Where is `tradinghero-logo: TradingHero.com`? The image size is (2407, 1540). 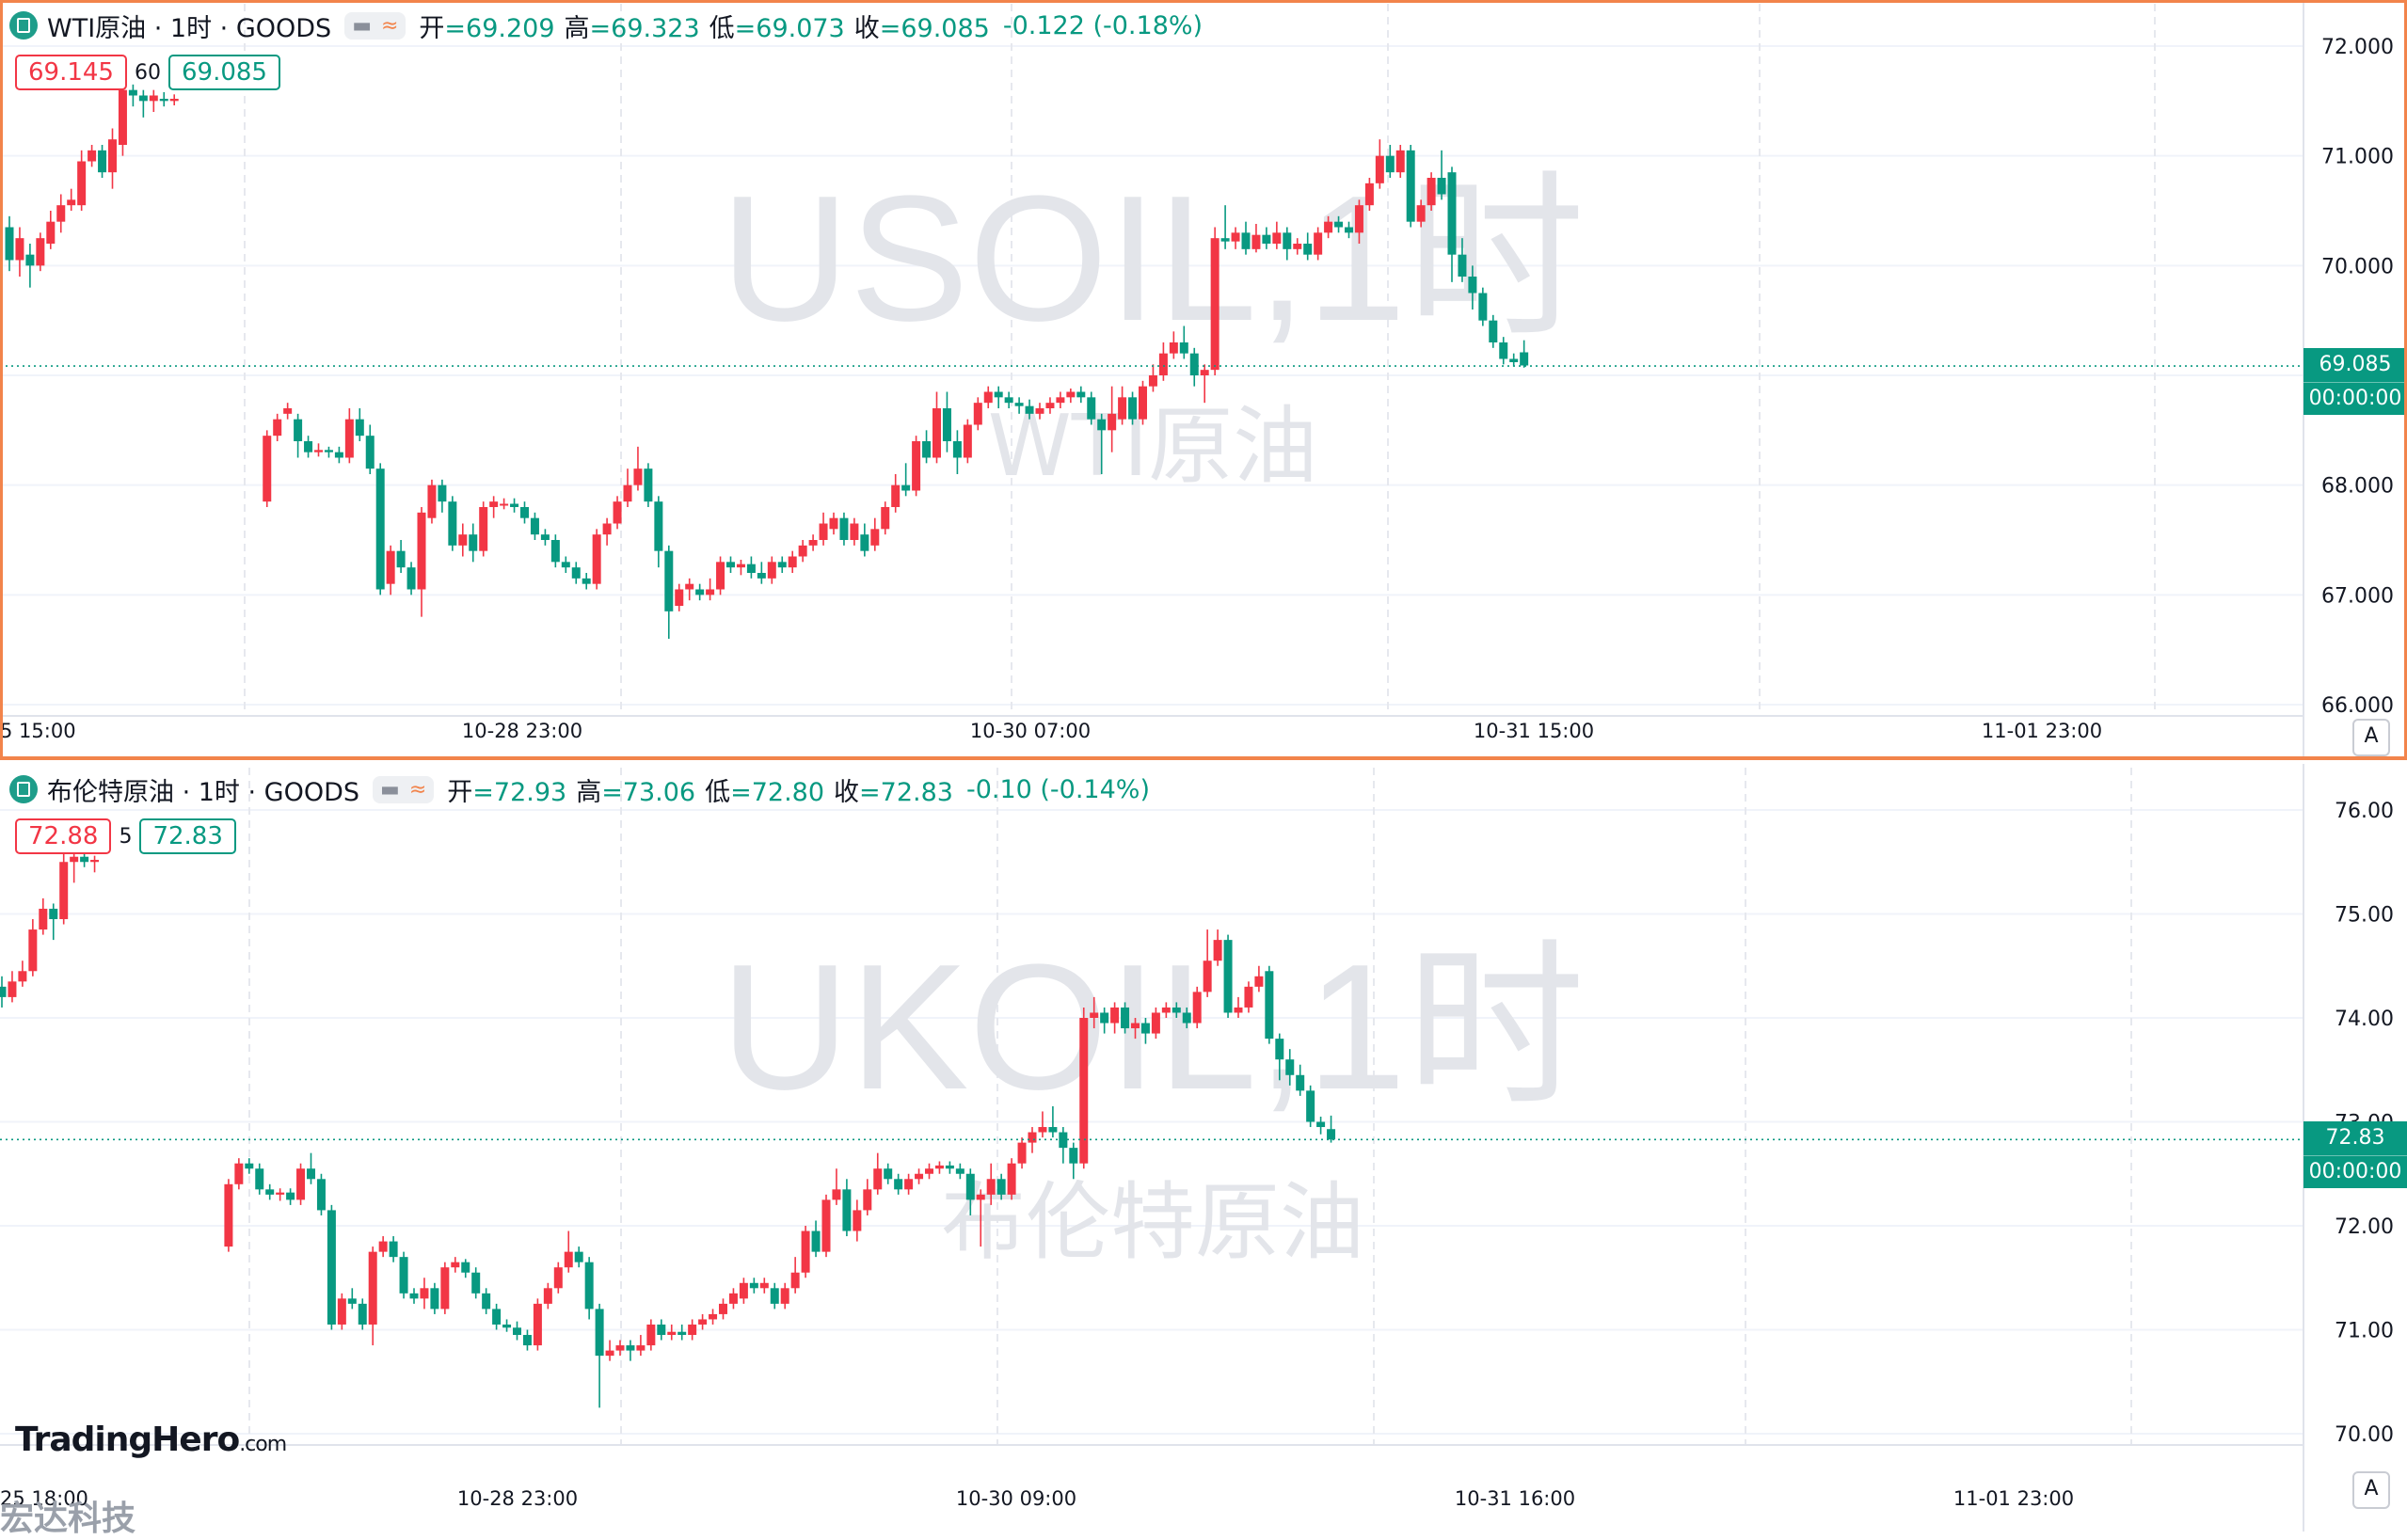
tradinghero-logo: TradingHero.com is located at coordinates (151, 1440).